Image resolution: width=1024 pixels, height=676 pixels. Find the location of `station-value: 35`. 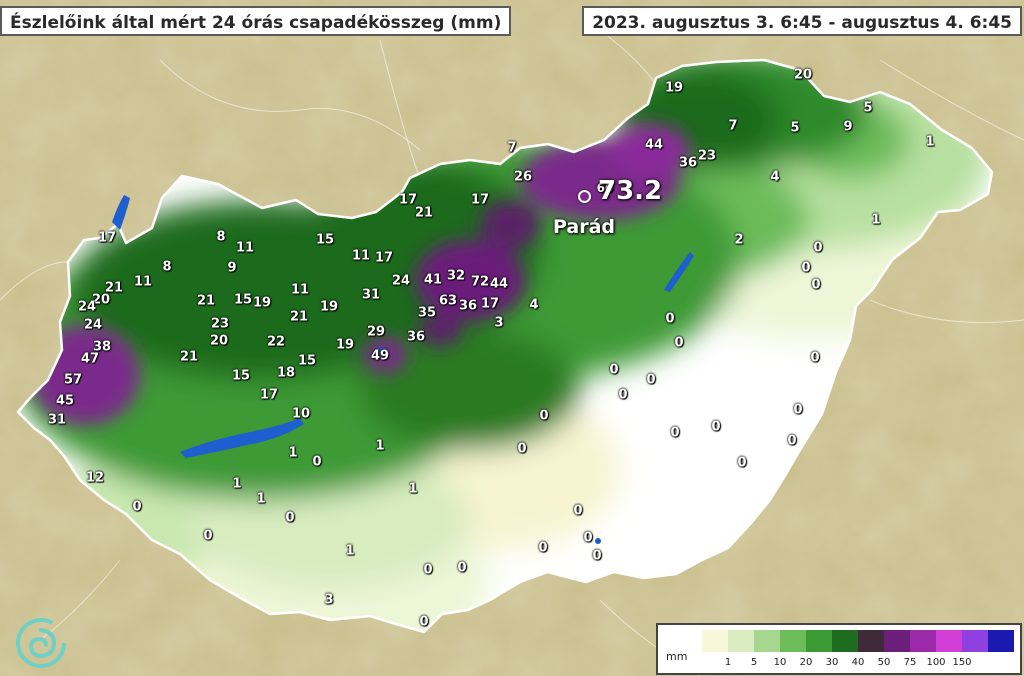

station-value: 35 is located at coordinates (427, 313).